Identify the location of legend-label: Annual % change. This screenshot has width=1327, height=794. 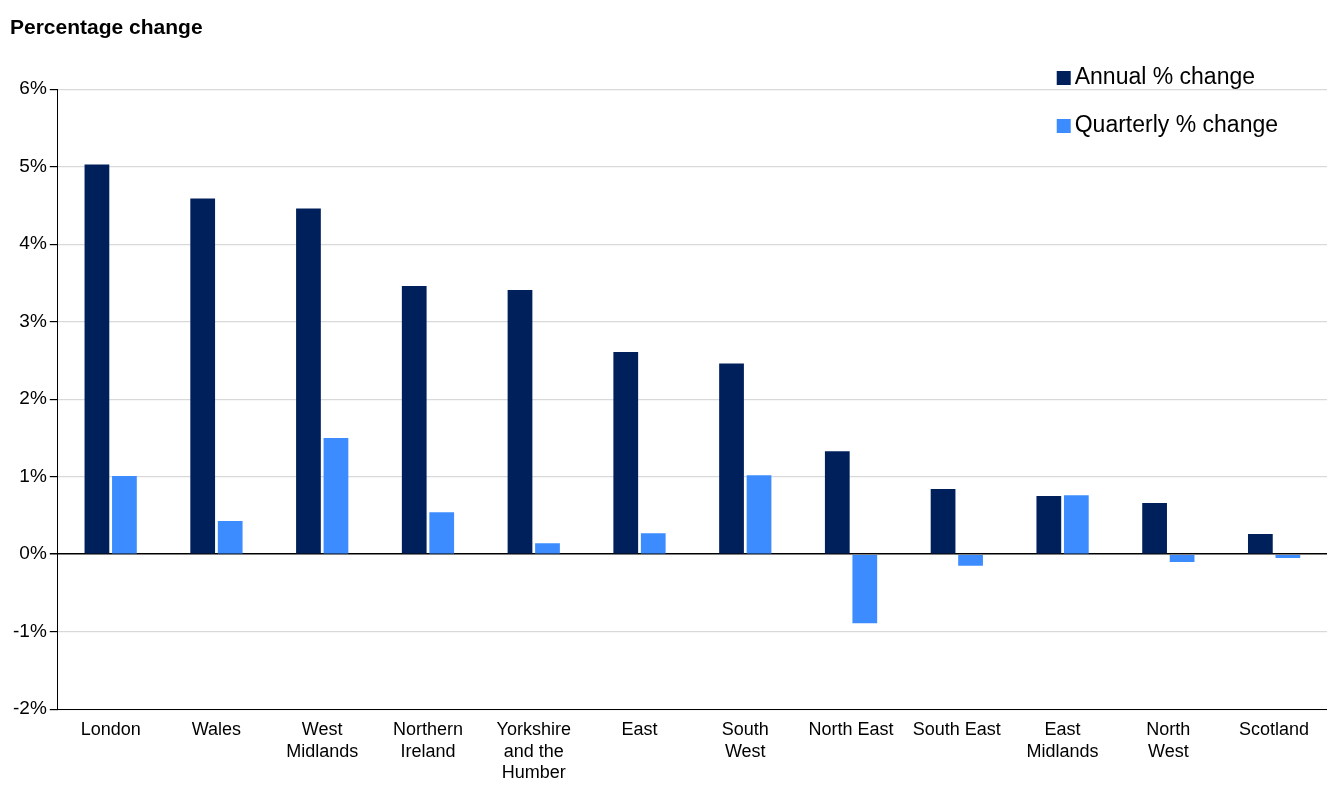
(1165, 76).